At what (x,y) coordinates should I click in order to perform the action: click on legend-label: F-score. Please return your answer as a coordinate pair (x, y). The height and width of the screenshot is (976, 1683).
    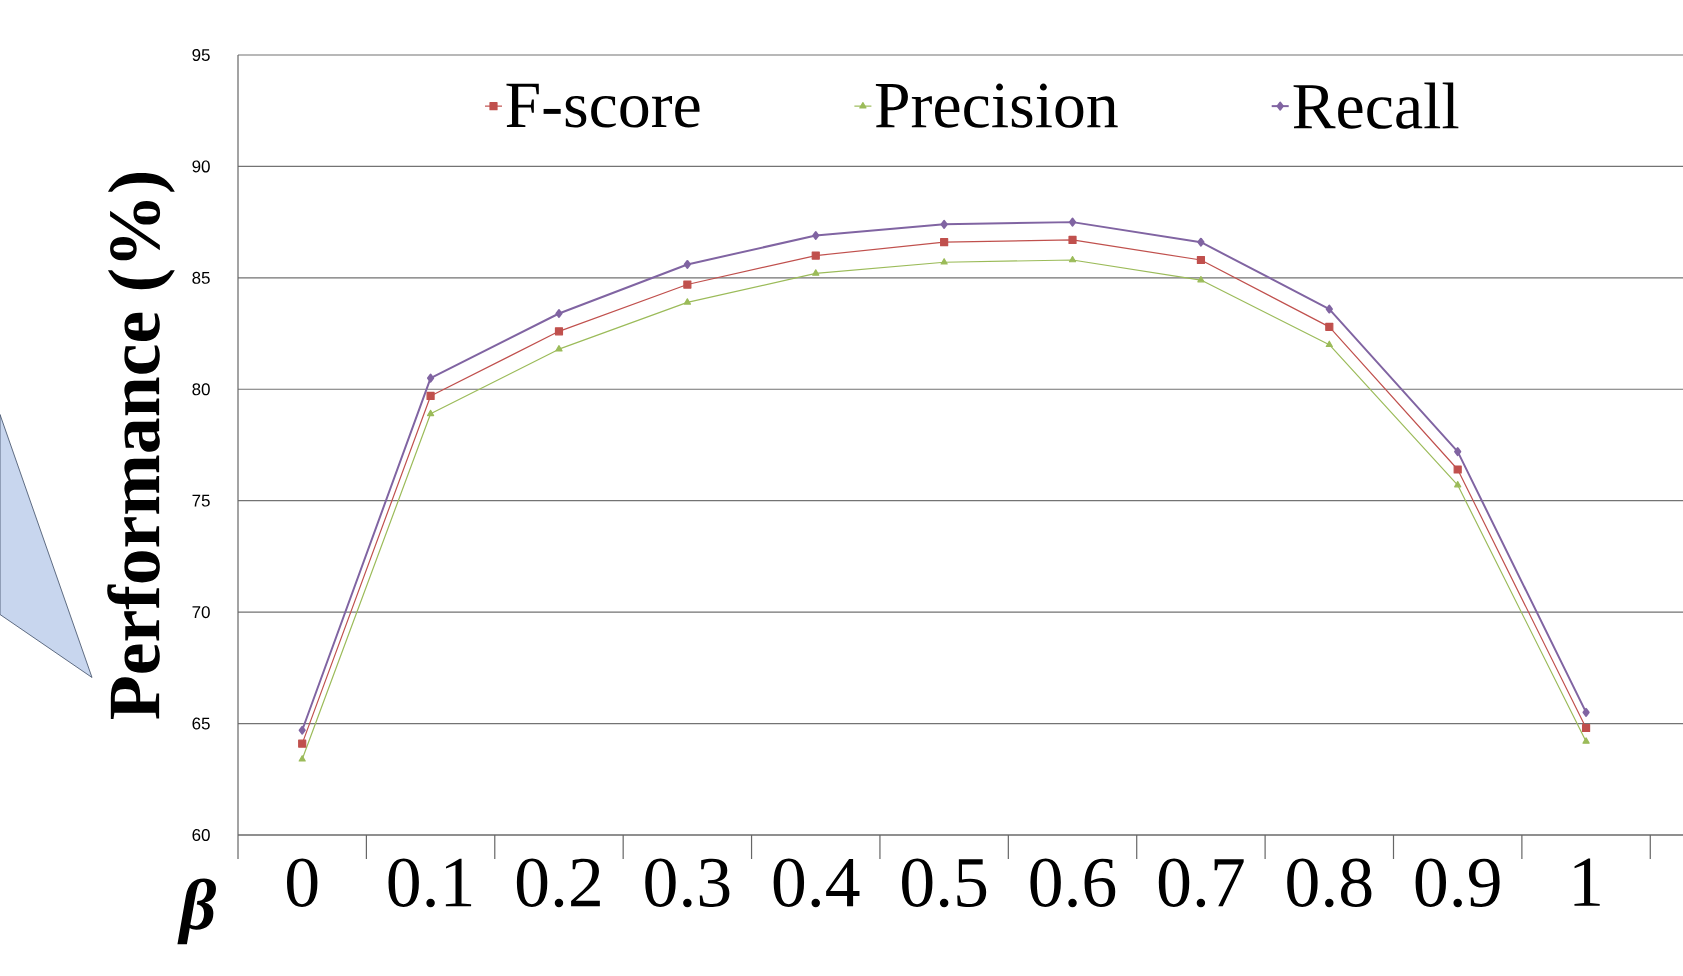
    Looking at the image, I should click on (603, 105).